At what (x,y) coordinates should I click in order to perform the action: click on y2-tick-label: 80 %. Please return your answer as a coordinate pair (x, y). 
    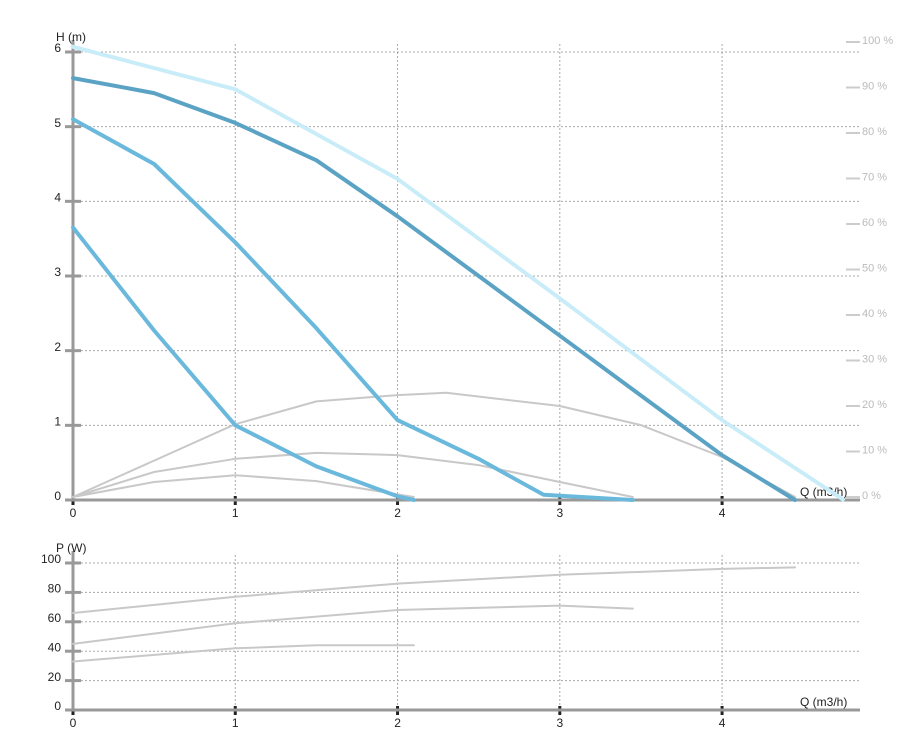
    Looking at the image, I should click on (874, 132).